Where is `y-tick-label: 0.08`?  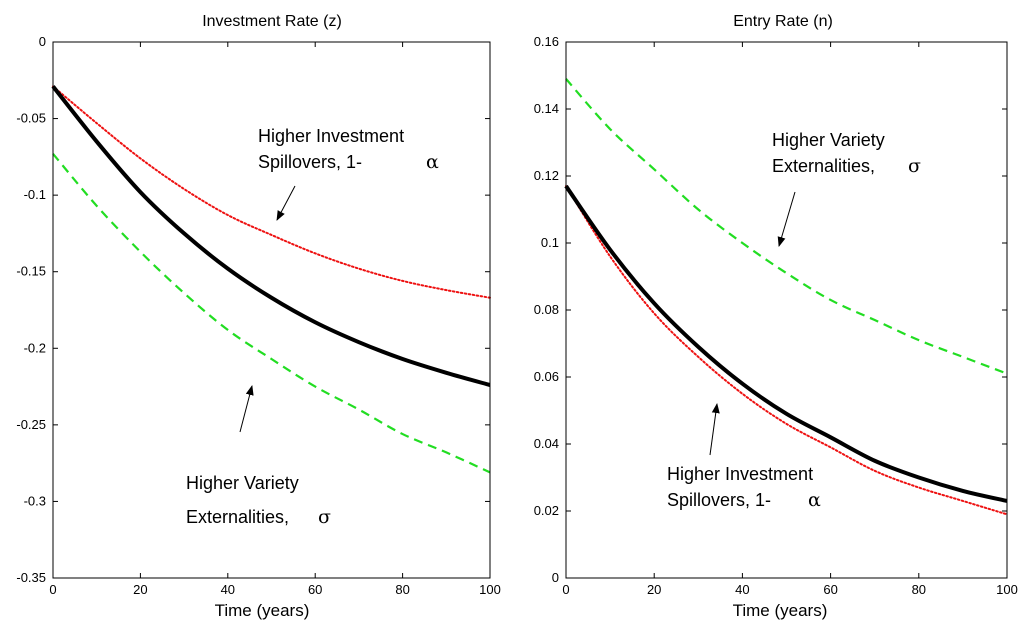
y-tick-label: 0.08 is located at coordinates (546, 309).